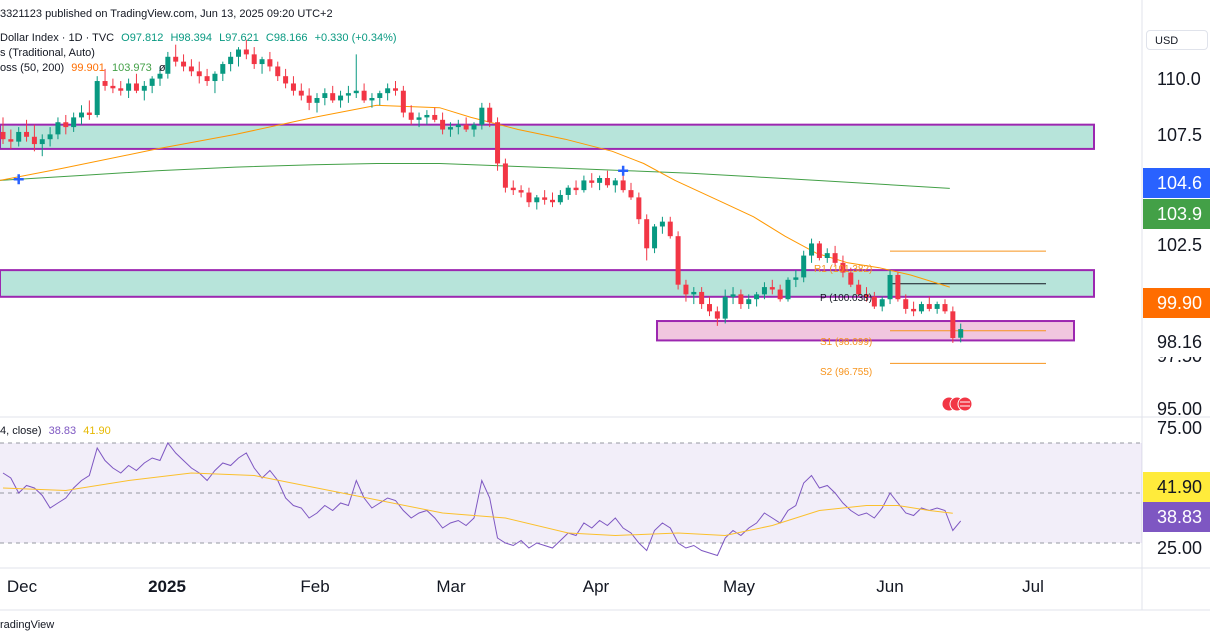  What do you see at coordinates (27, 625) in the screenshot?
I see `tradingview-logo: radingView` at bounding box center [27, 625].